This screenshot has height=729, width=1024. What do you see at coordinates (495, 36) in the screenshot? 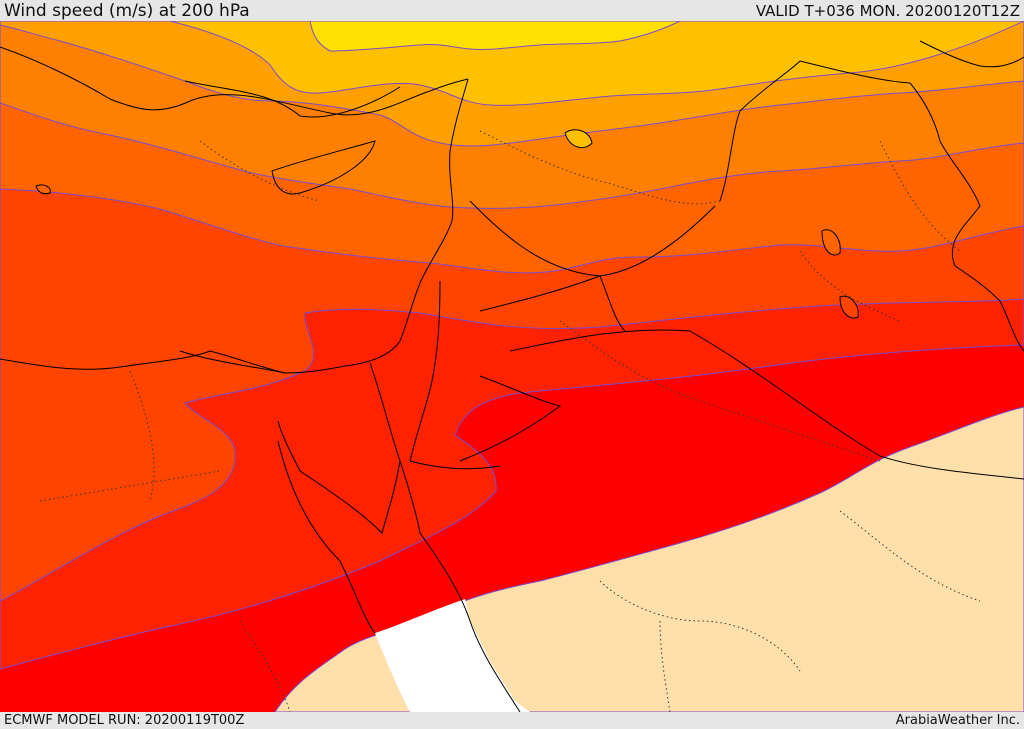
I see `wind-band-yellow` at bounding box center [495, 36].